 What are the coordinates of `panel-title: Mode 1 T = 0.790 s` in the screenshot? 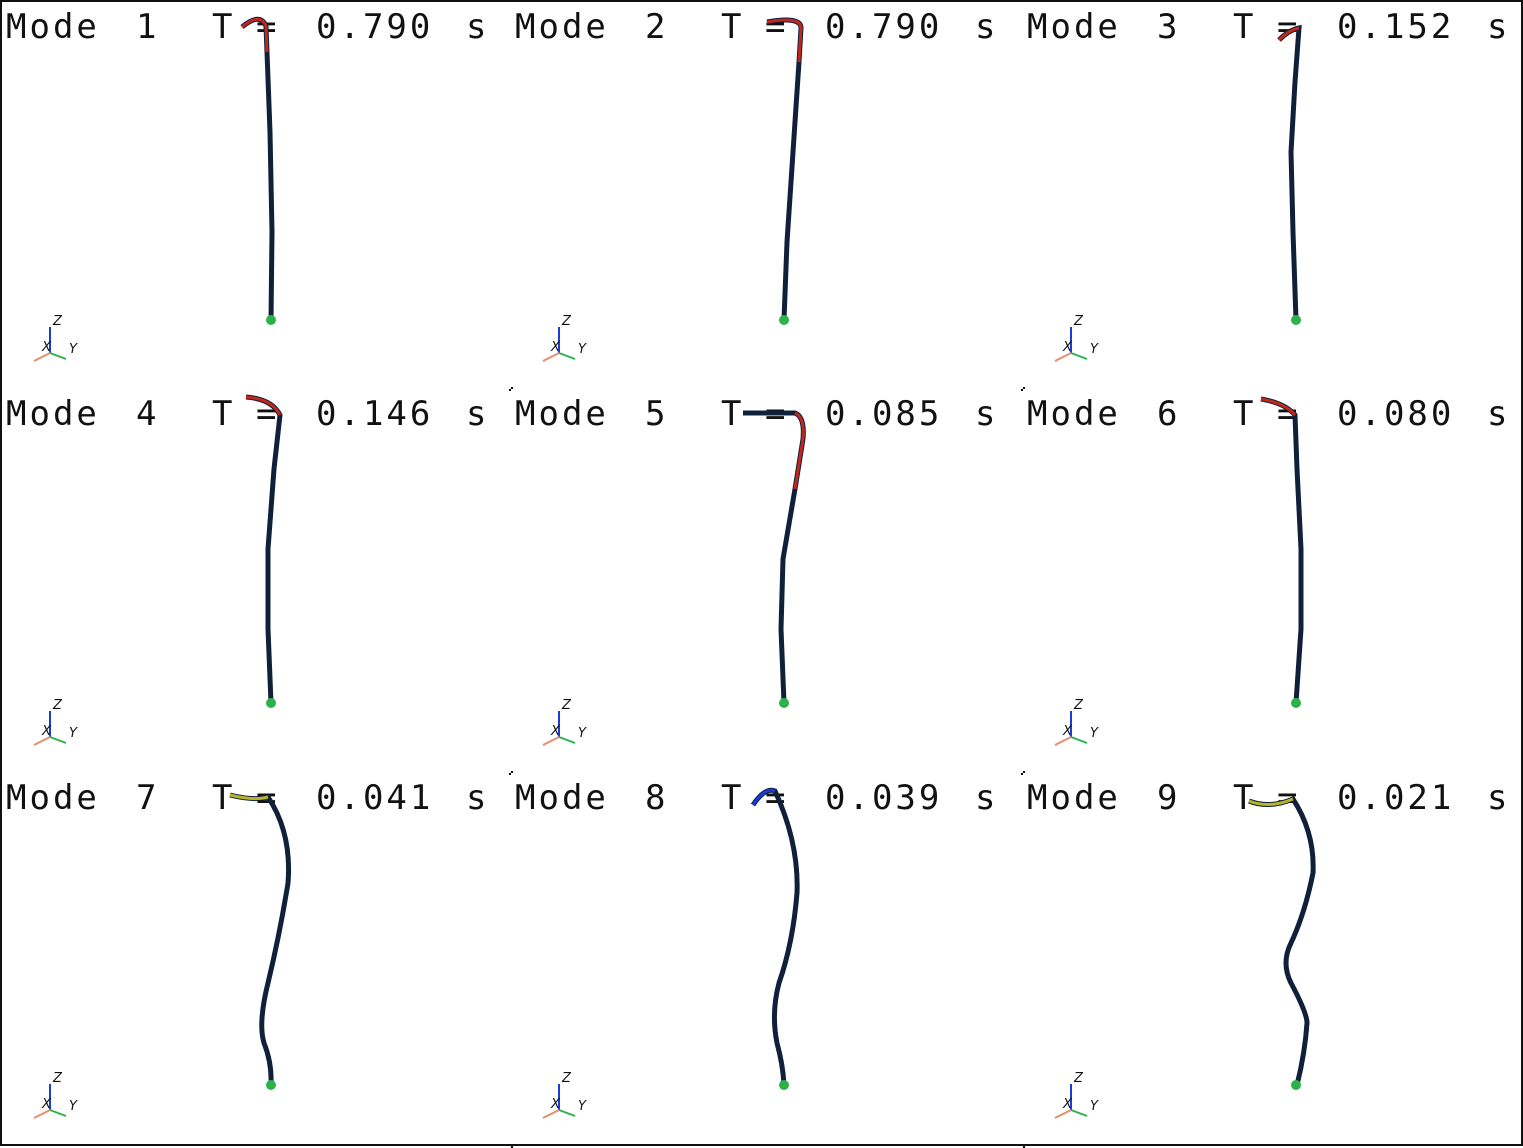 It's located at (246, 144).